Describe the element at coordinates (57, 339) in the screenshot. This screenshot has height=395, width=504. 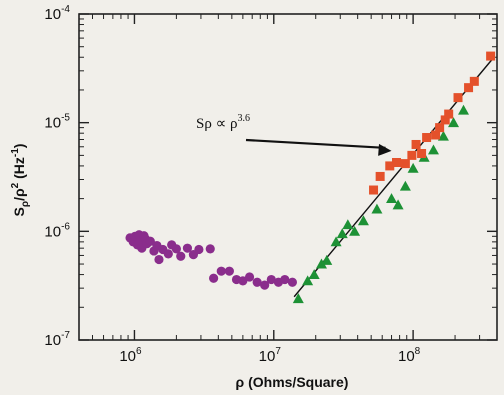
I see `y-tick-label: 10⁻⁷` at that location.